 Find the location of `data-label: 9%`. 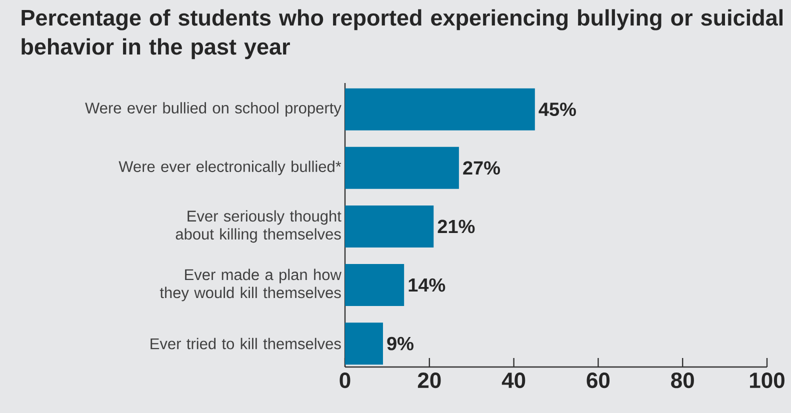

data-label: 9% is located at coordinates (400, 343).